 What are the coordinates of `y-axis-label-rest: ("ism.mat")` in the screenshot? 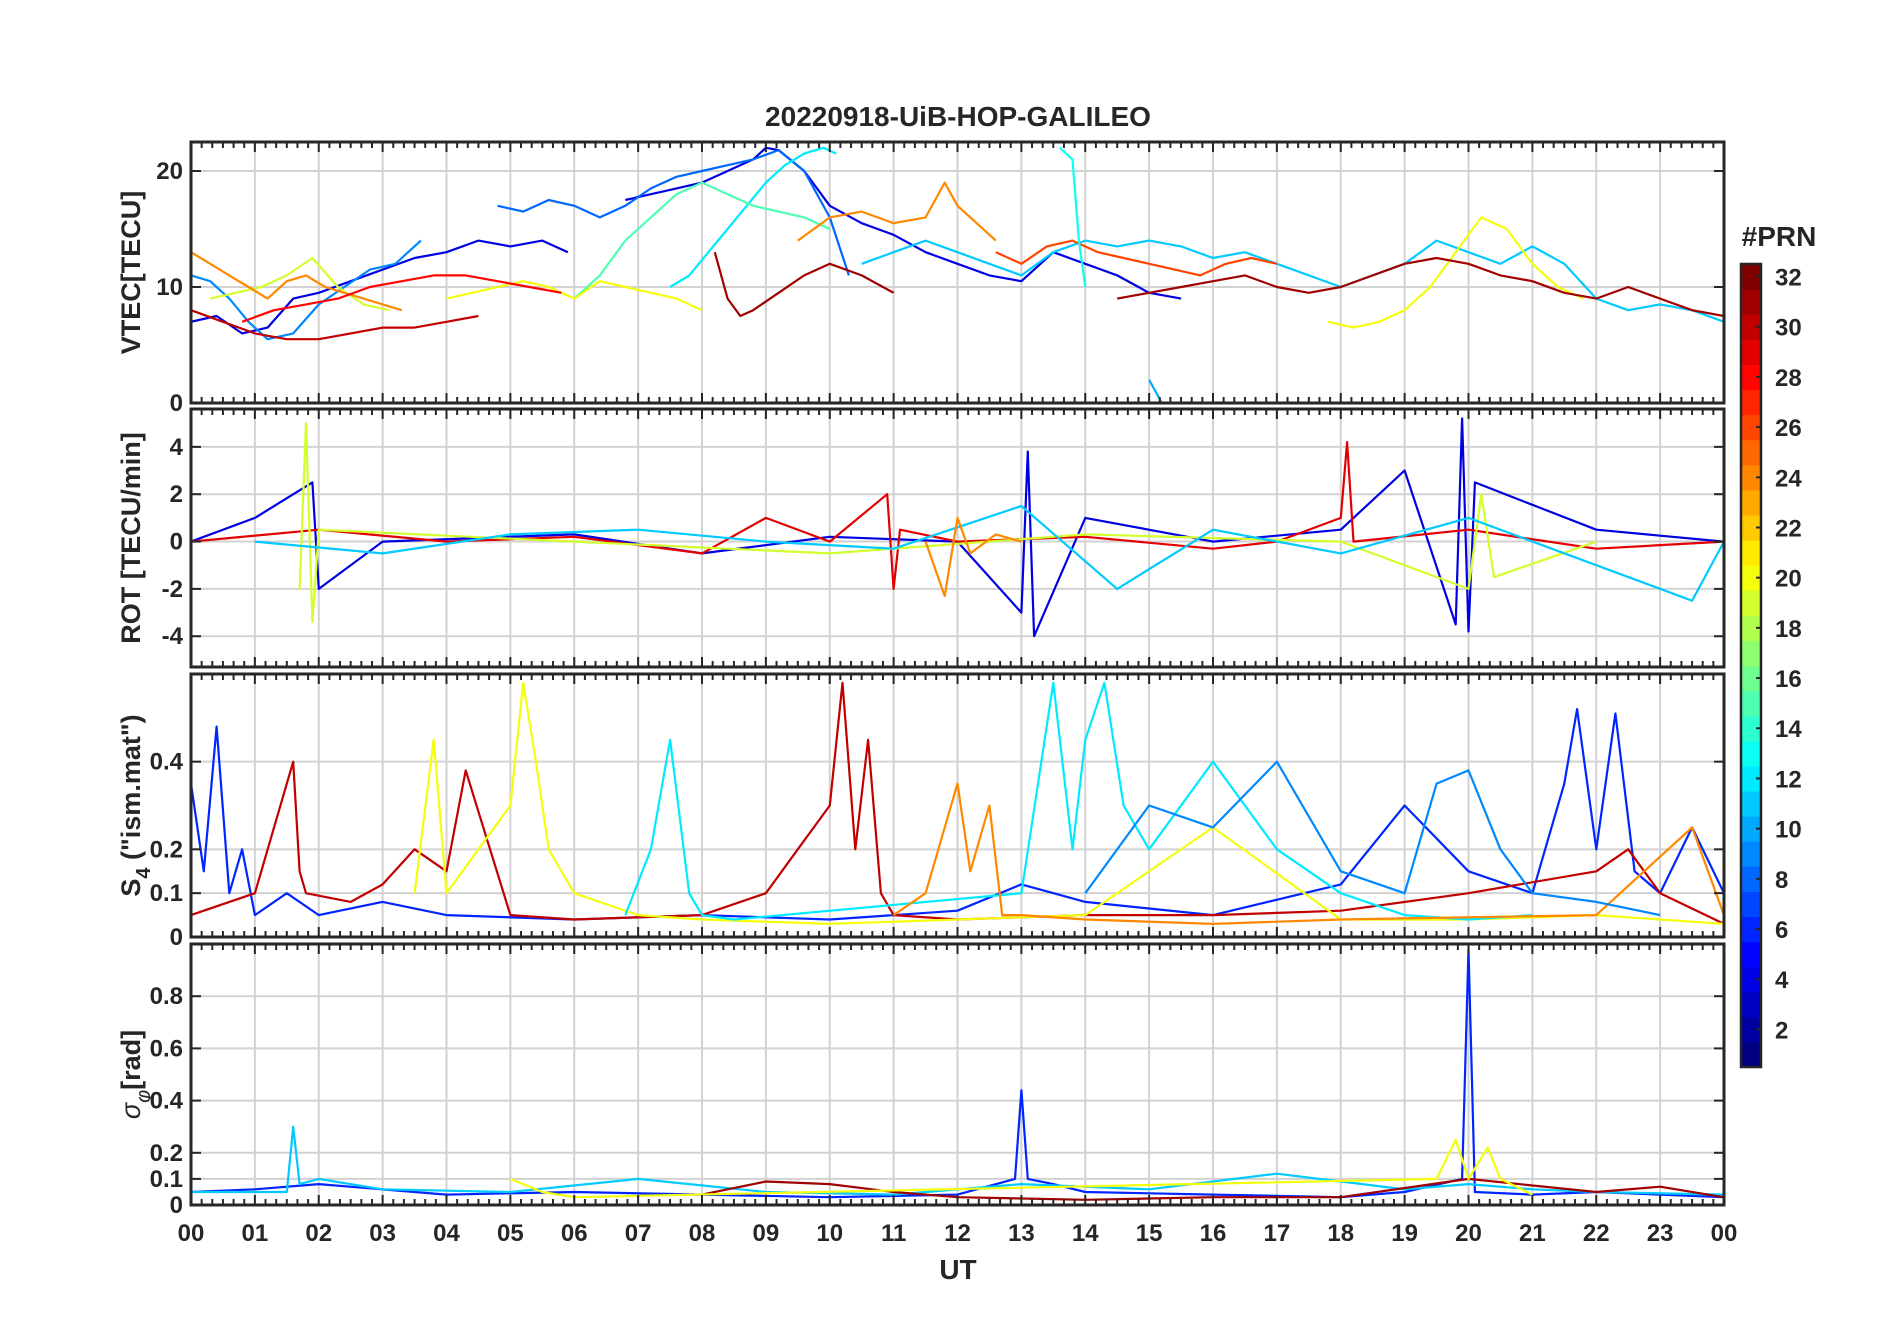 It's located at (131, 790).